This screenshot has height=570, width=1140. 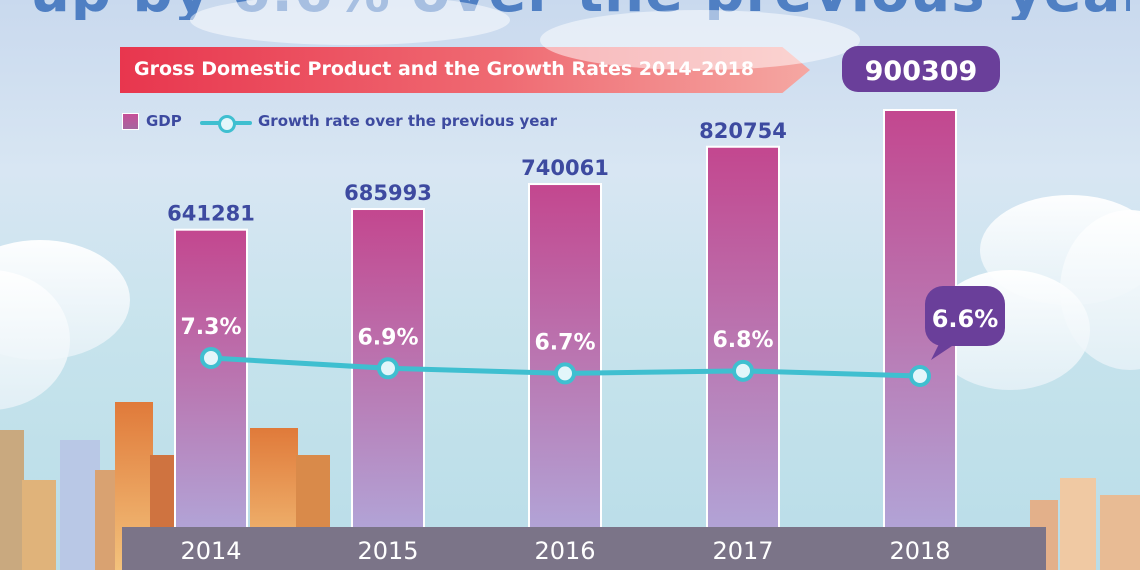 I want to click on growth-rate-label: 6.8%, so click(x=742, y=340).